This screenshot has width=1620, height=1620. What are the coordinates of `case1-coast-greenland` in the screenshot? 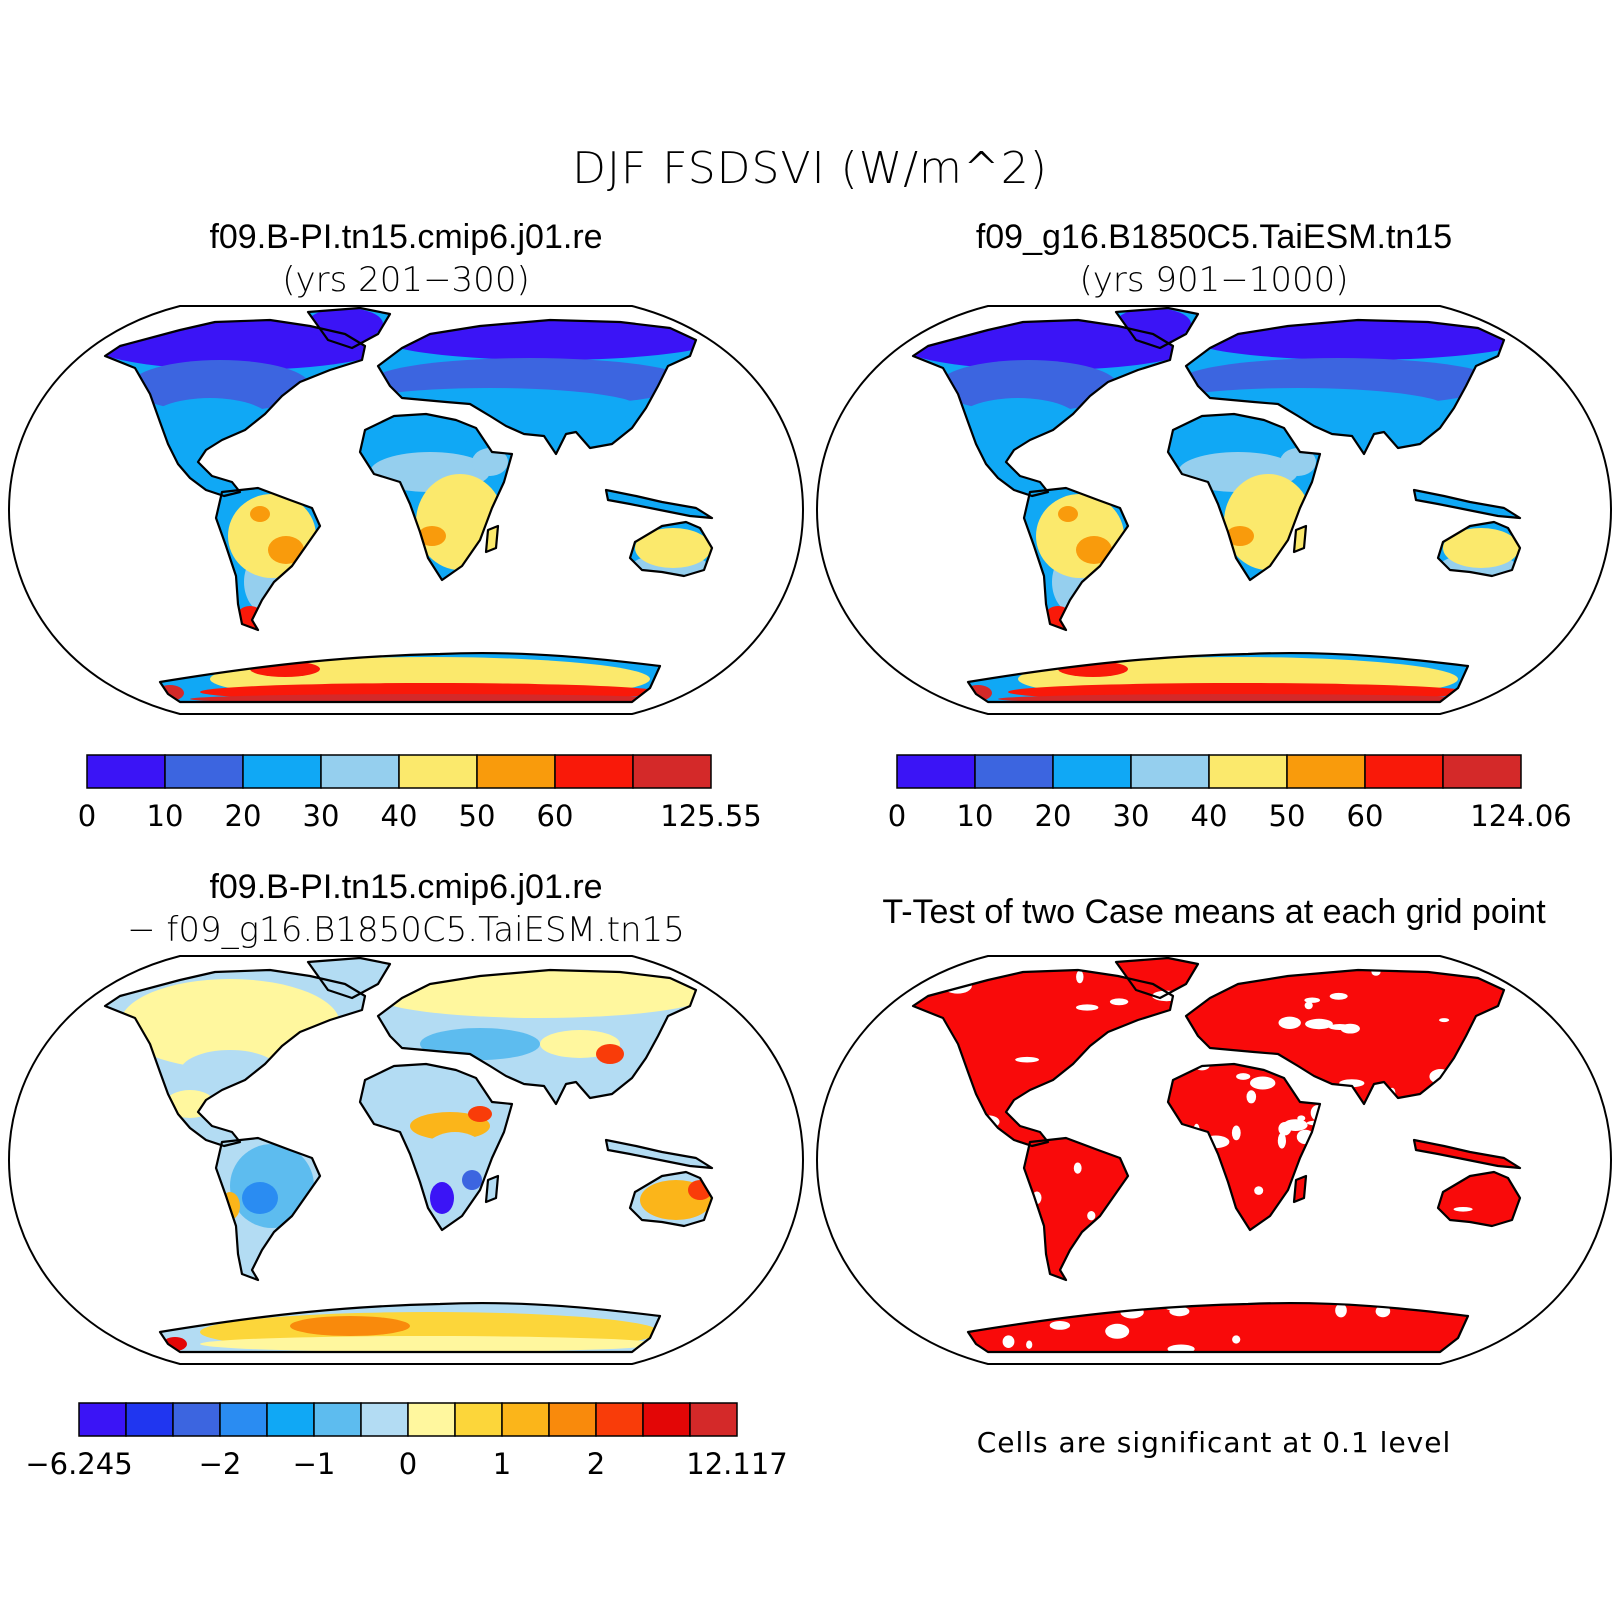 It's located at (349, 328).